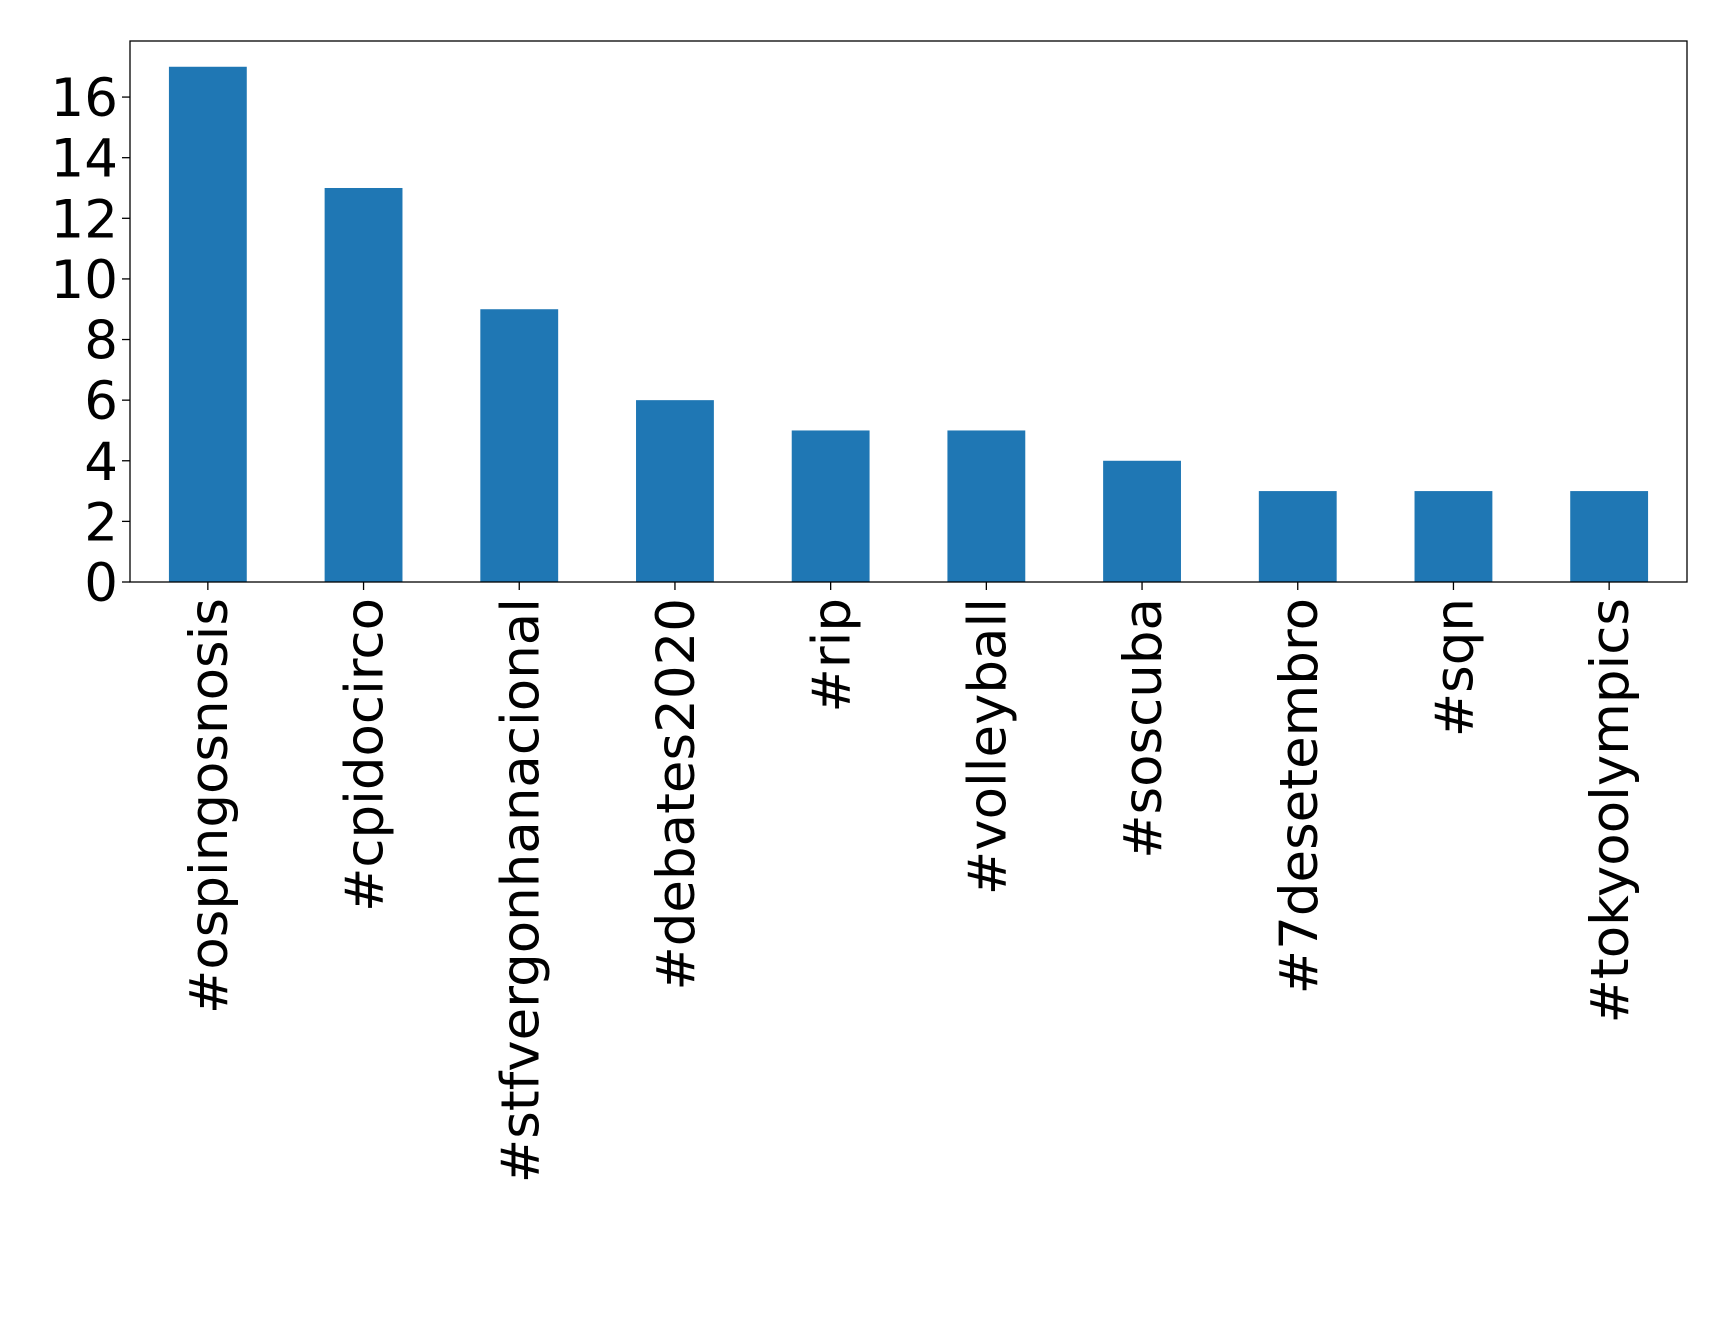  I want to click on x-tick-label: #sqn, so click(1454, 667).